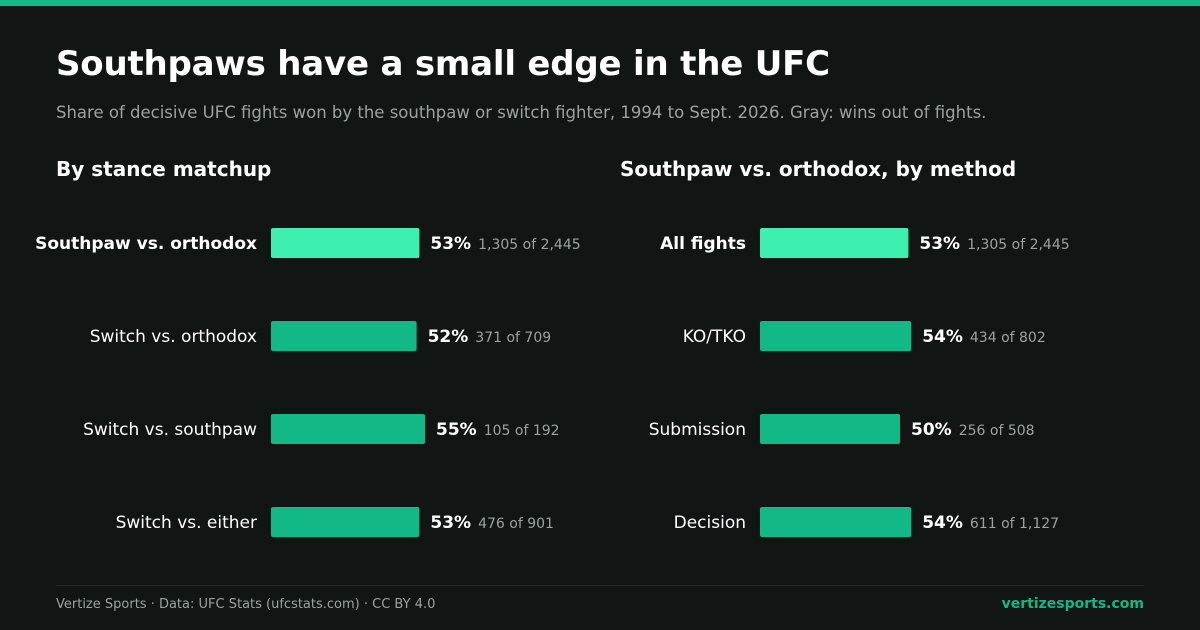 Image resolution: width=1200 pixels, height=630 pixels. Describe the element at coordinates (600, 585) in the screenshot. I see `footer-divider` at that location.